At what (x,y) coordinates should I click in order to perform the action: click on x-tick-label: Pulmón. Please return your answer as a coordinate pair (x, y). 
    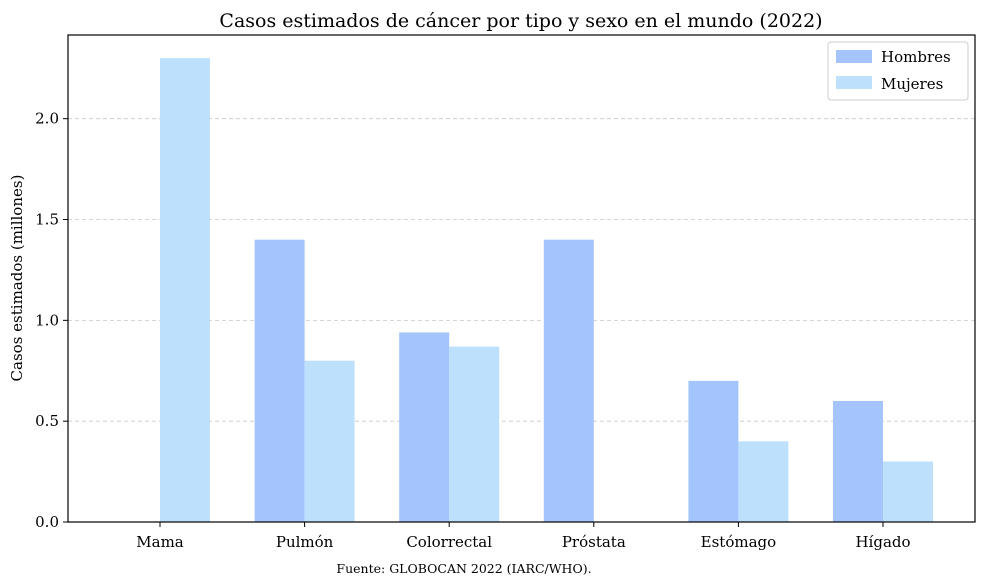
    Looking at the image, I should click on (305, 542).